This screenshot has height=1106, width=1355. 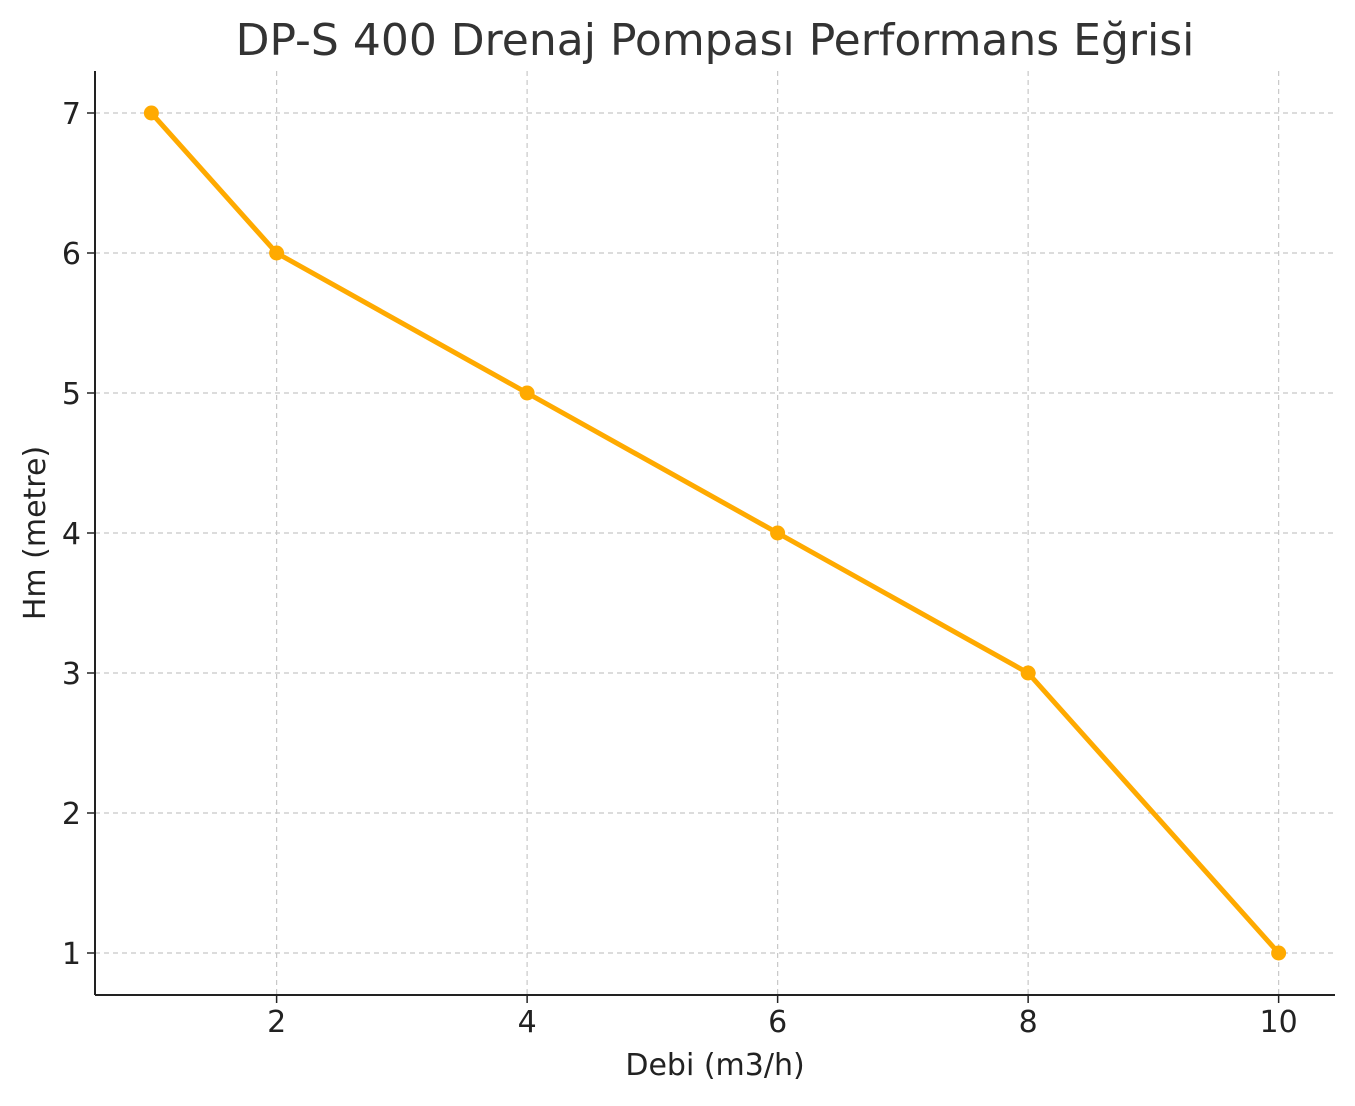 I want to click on x-tick-label: 2, so click(x=276, y=1022).